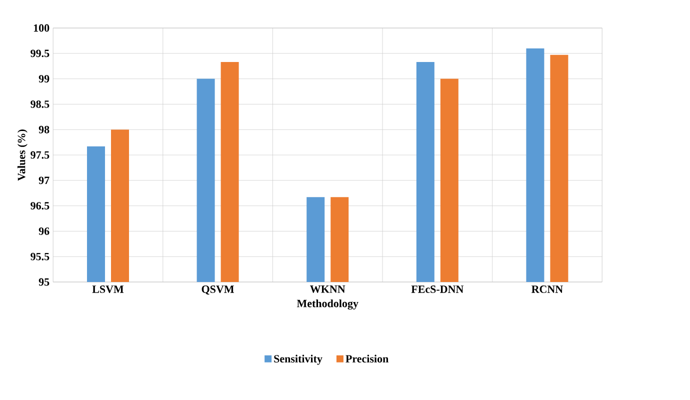 Image resolution: width=690 pixels, height=400 pixels. I want to click on y-tick-label: 97, so click(44, 180).